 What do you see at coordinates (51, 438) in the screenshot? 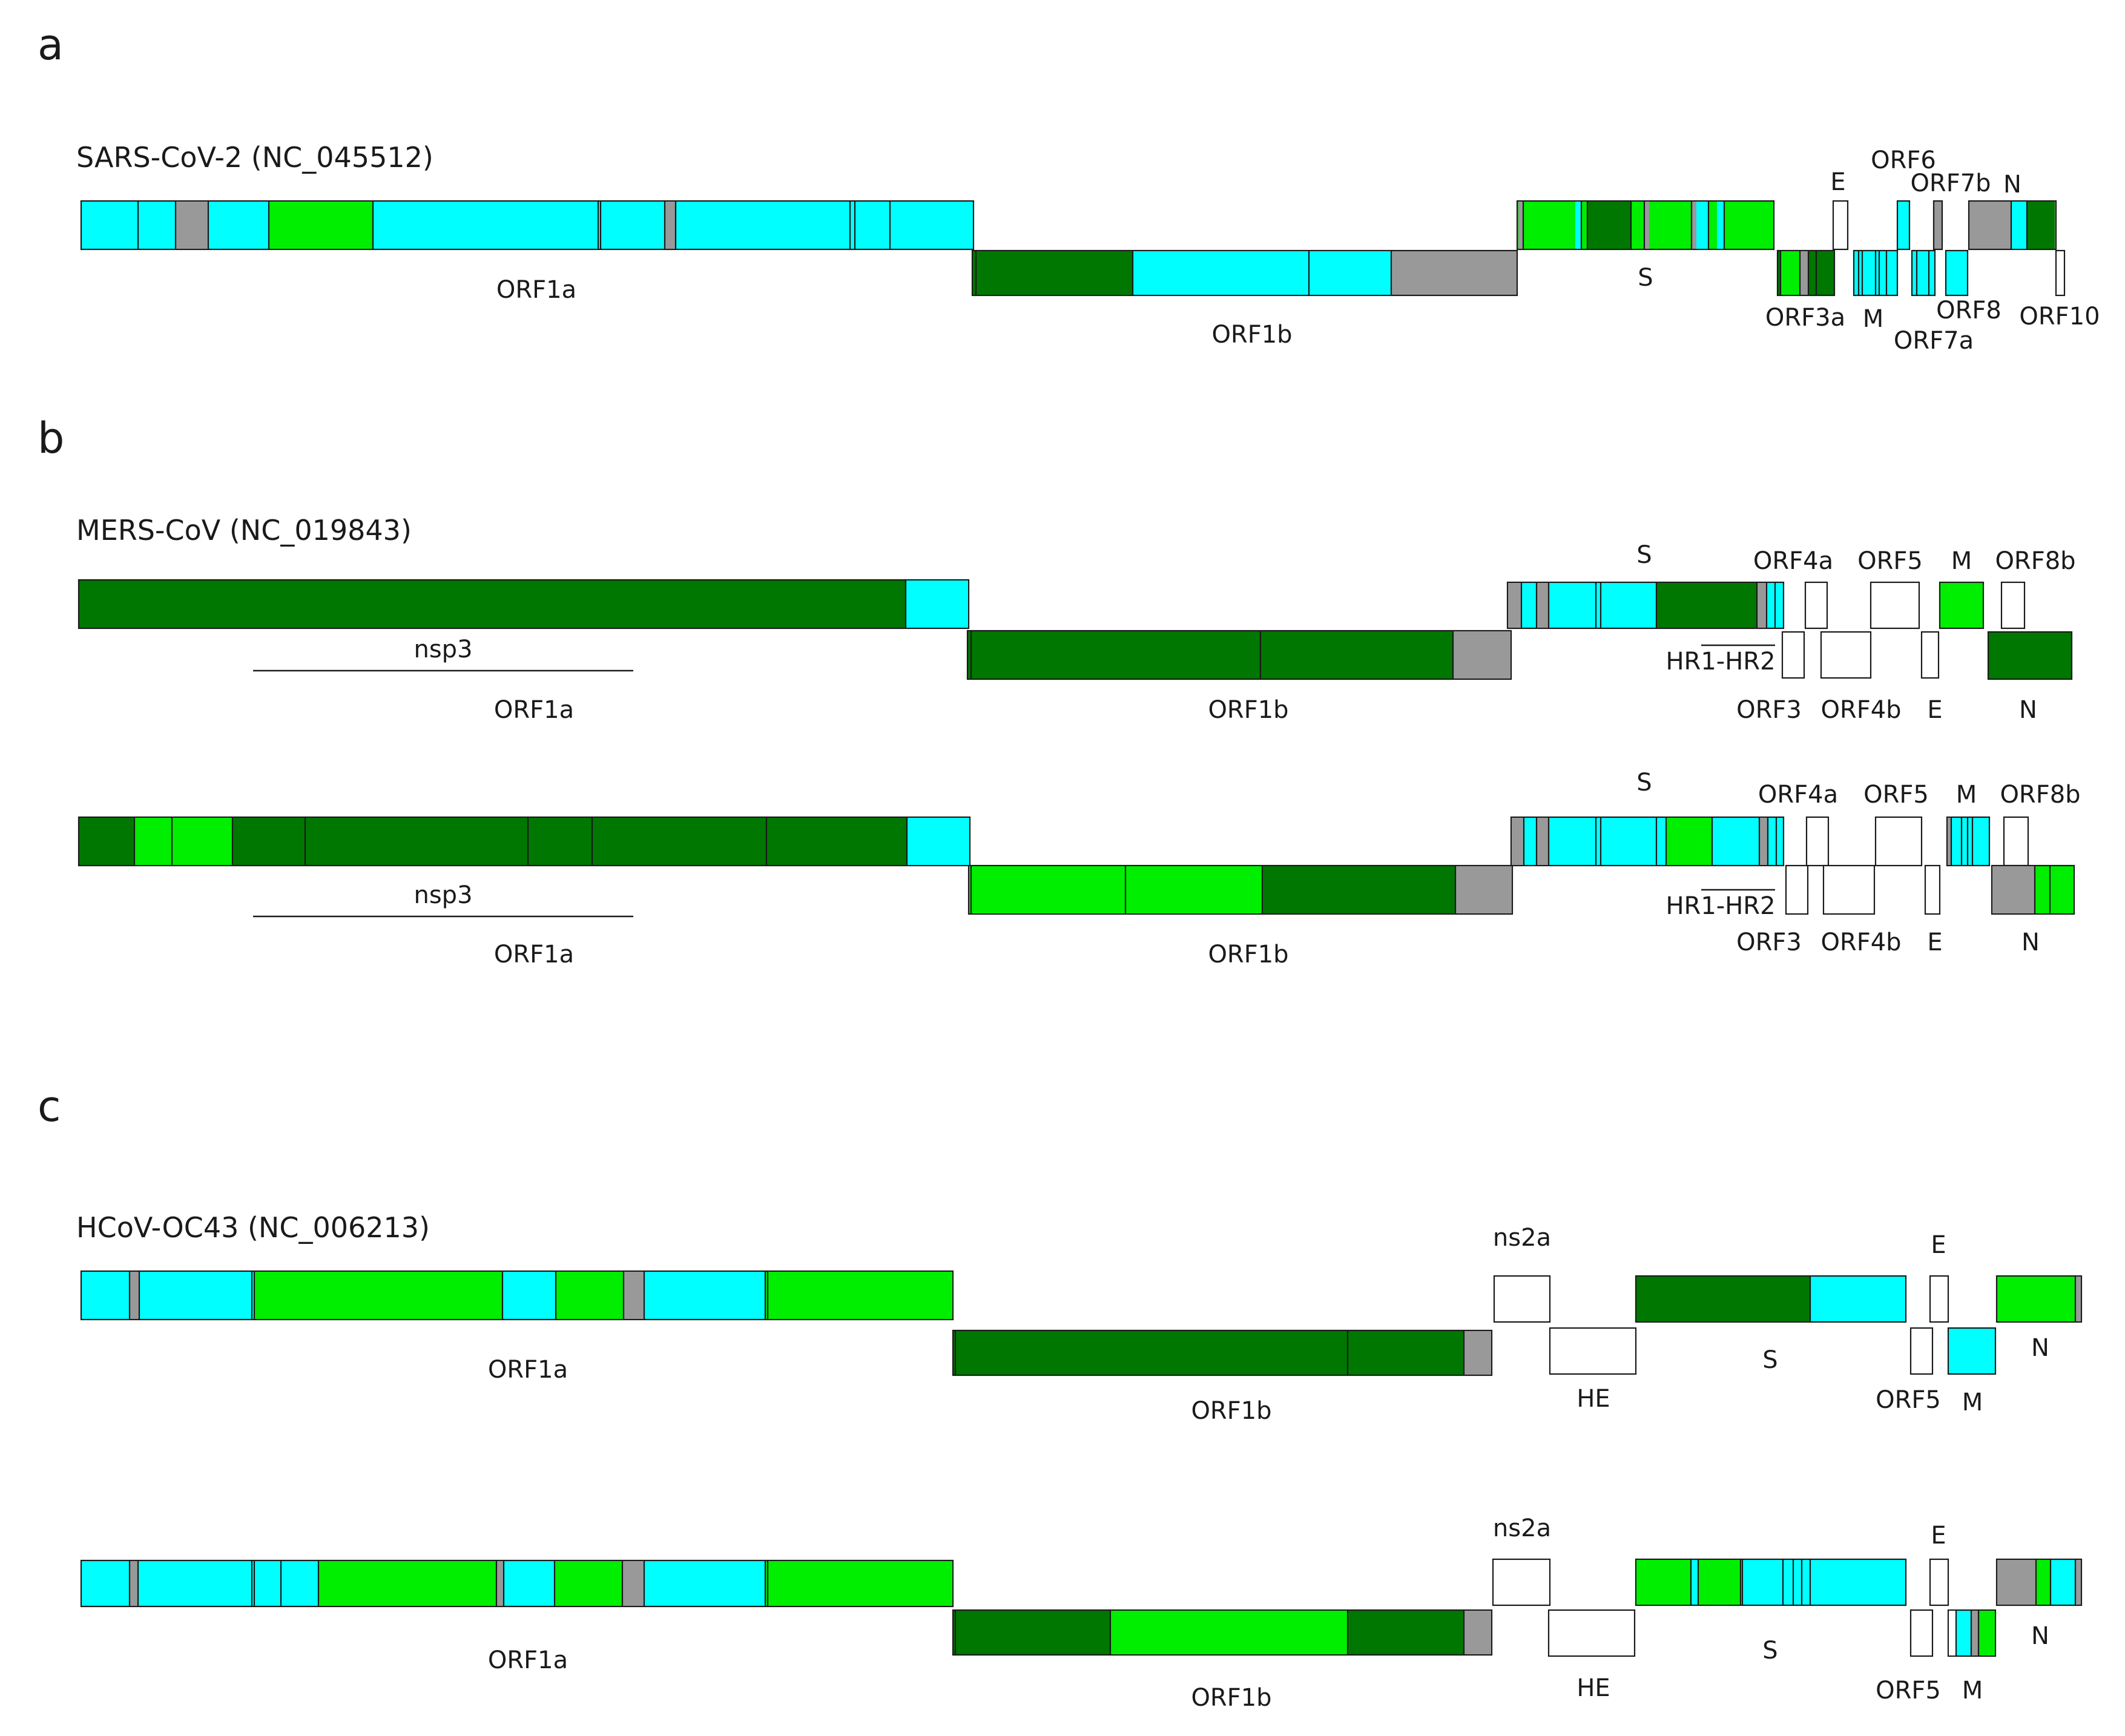
I see `panel-letter-b: b` at bounding box center [51, 438].